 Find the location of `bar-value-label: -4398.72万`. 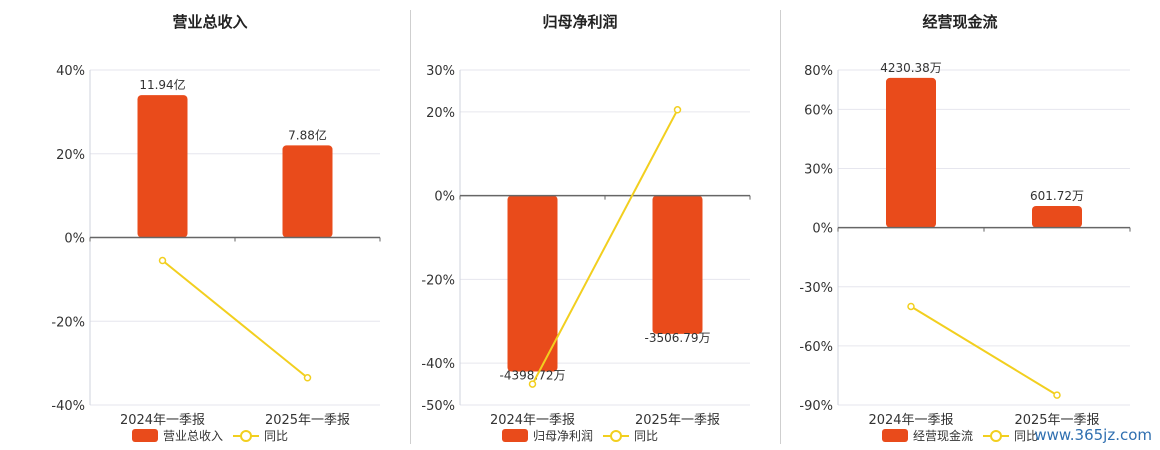

bar-value-label: -4398.72万 is located at coordinates (533, 376).